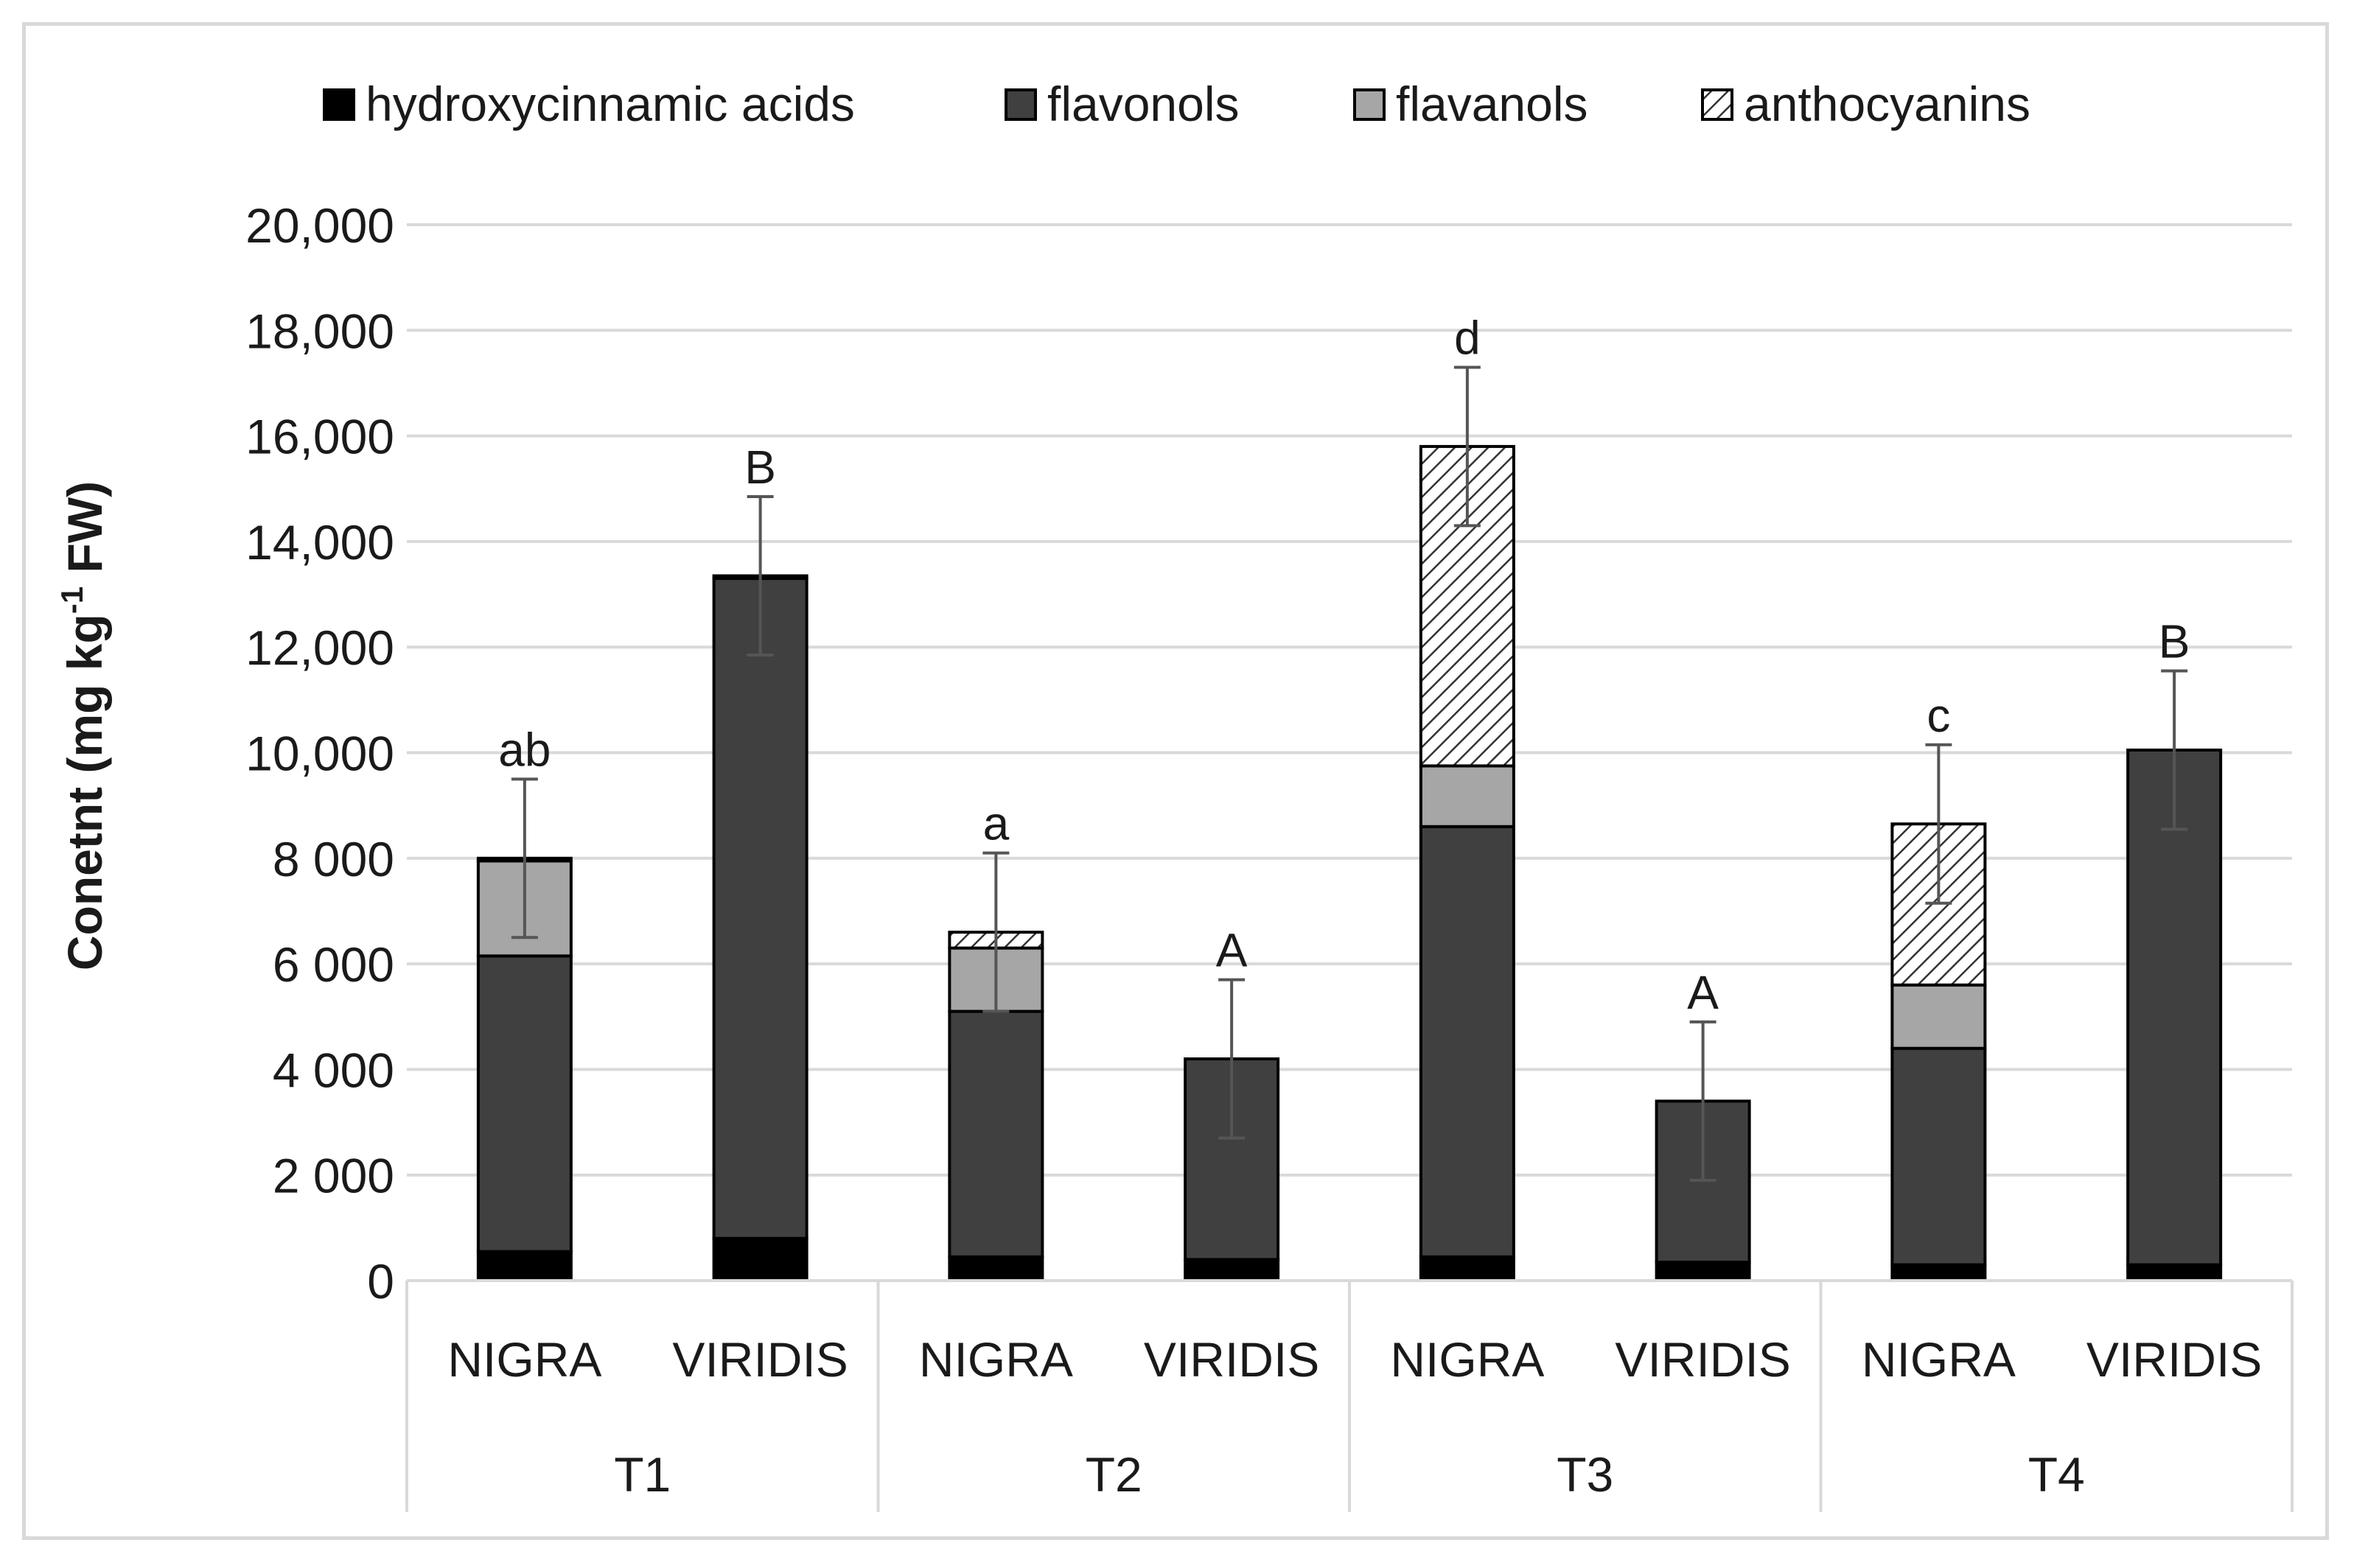 The image size is (2368, 1568). What do you see at coordinates (1467, 337) in the screenshot?
I see `significance-label: d` at bounding box center [1467, 337].